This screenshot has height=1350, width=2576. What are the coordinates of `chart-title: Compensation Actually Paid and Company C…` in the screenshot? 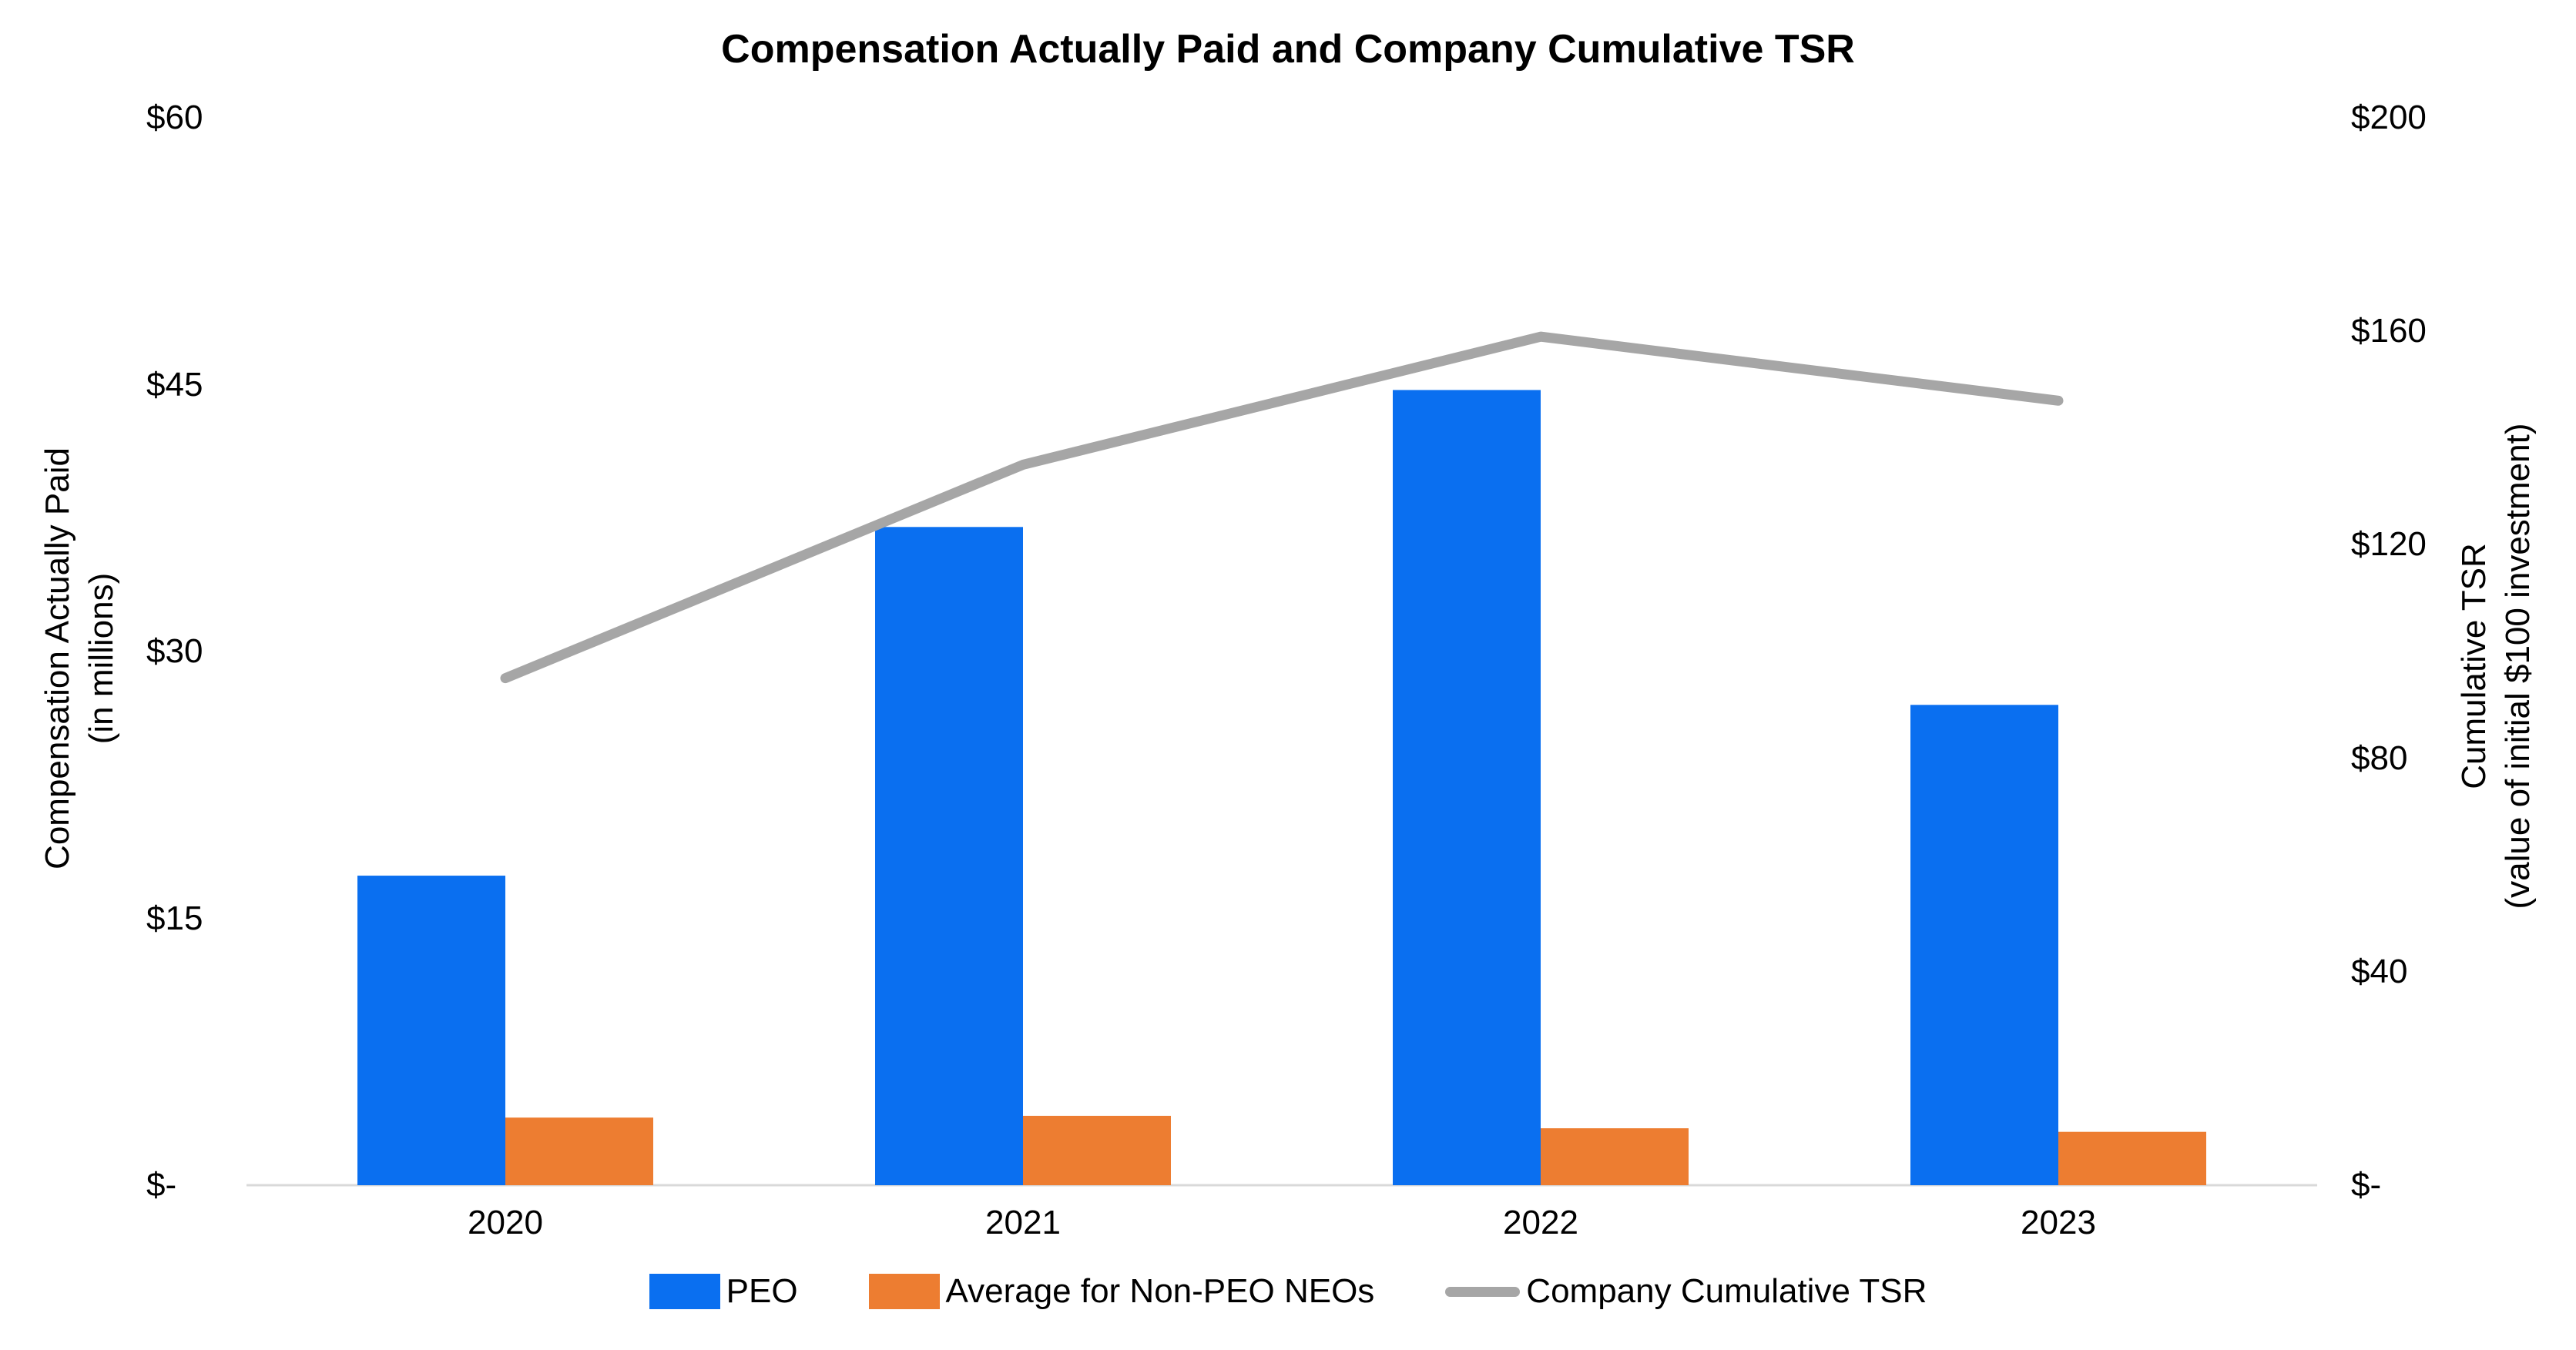 It's located at (1288, 49).